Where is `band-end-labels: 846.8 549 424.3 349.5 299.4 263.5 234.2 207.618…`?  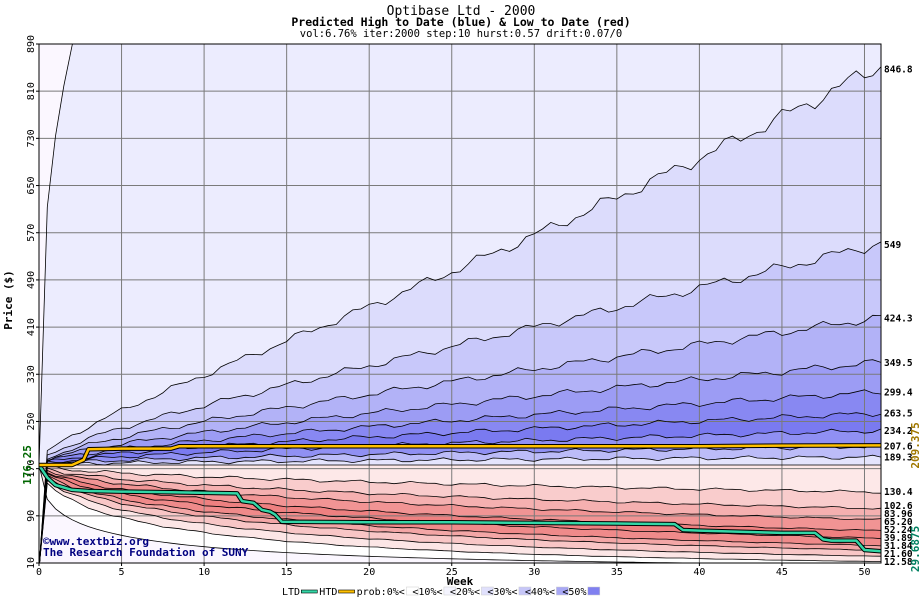 band-end-labels: 846.8 549 424.3 349.5 299.4 263.5 234.2 207.618… is located at coordinates (898, 317).